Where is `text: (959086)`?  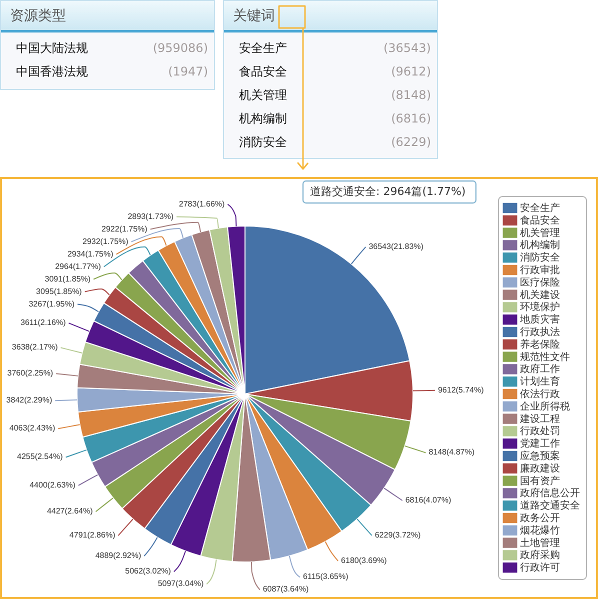 text: (959086) is located at coordinates (180, 48).